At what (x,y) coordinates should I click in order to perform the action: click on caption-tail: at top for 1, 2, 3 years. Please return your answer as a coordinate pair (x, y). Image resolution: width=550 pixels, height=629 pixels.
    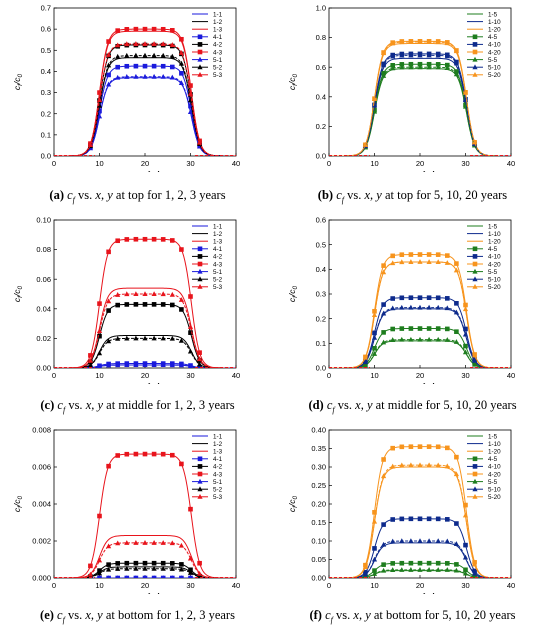
    Looking at the image, I should click on (169, 195).